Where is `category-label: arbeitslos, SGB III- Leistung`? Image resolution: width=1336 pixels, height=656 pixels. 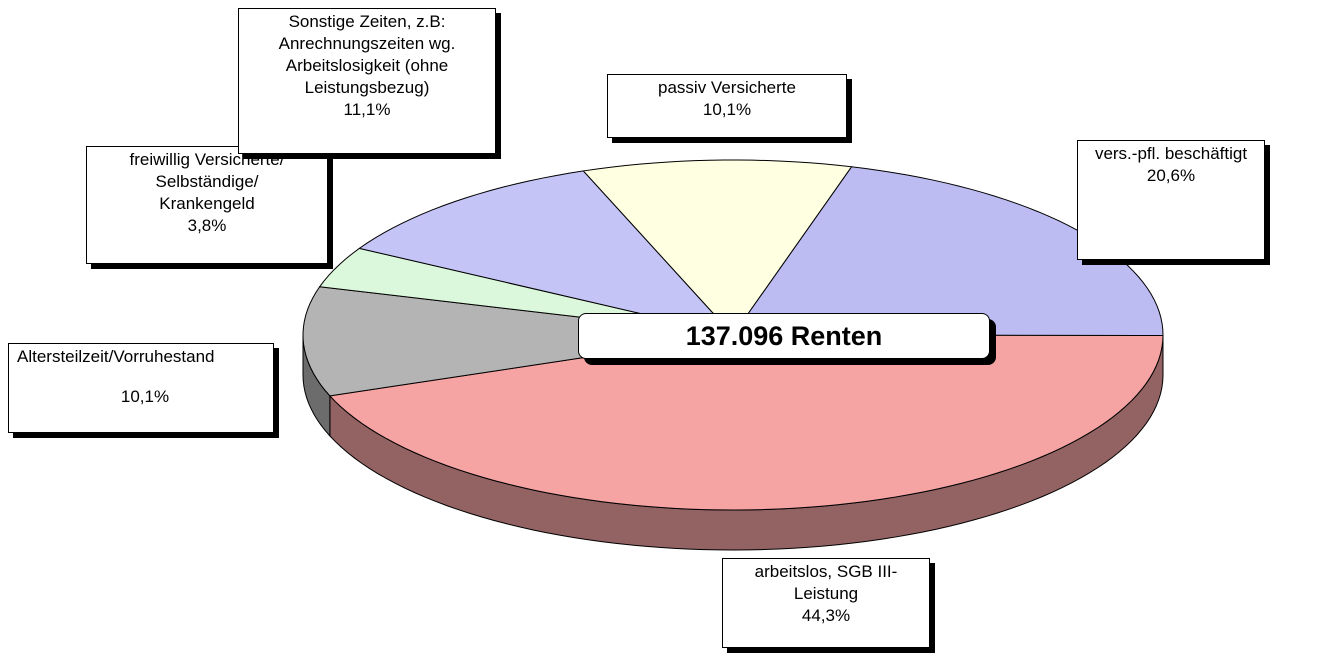
category-label: arbeitslos, SGB III- Leistung is located at coordinates (826, 582).